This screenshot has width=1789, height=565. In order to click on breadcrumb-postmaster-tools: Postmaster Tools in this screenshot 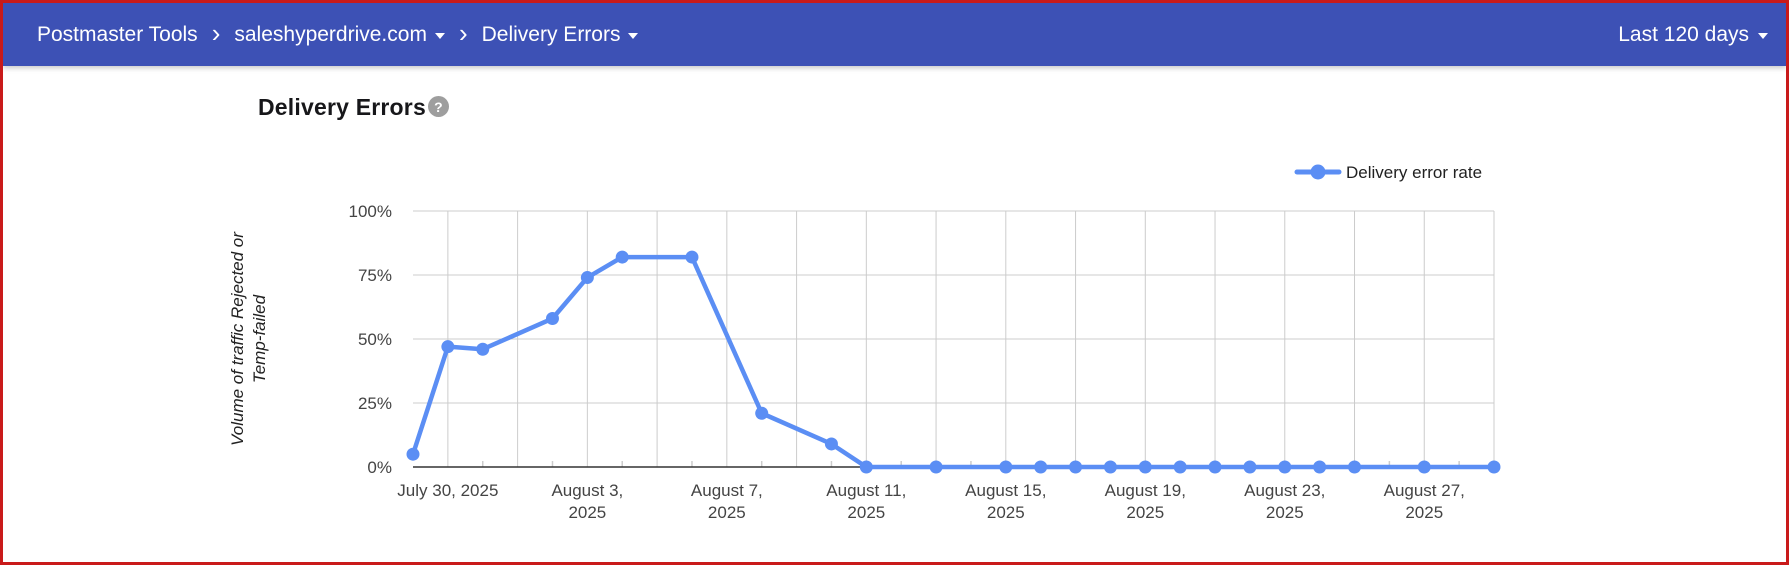, I will do `click(117, 35)`.